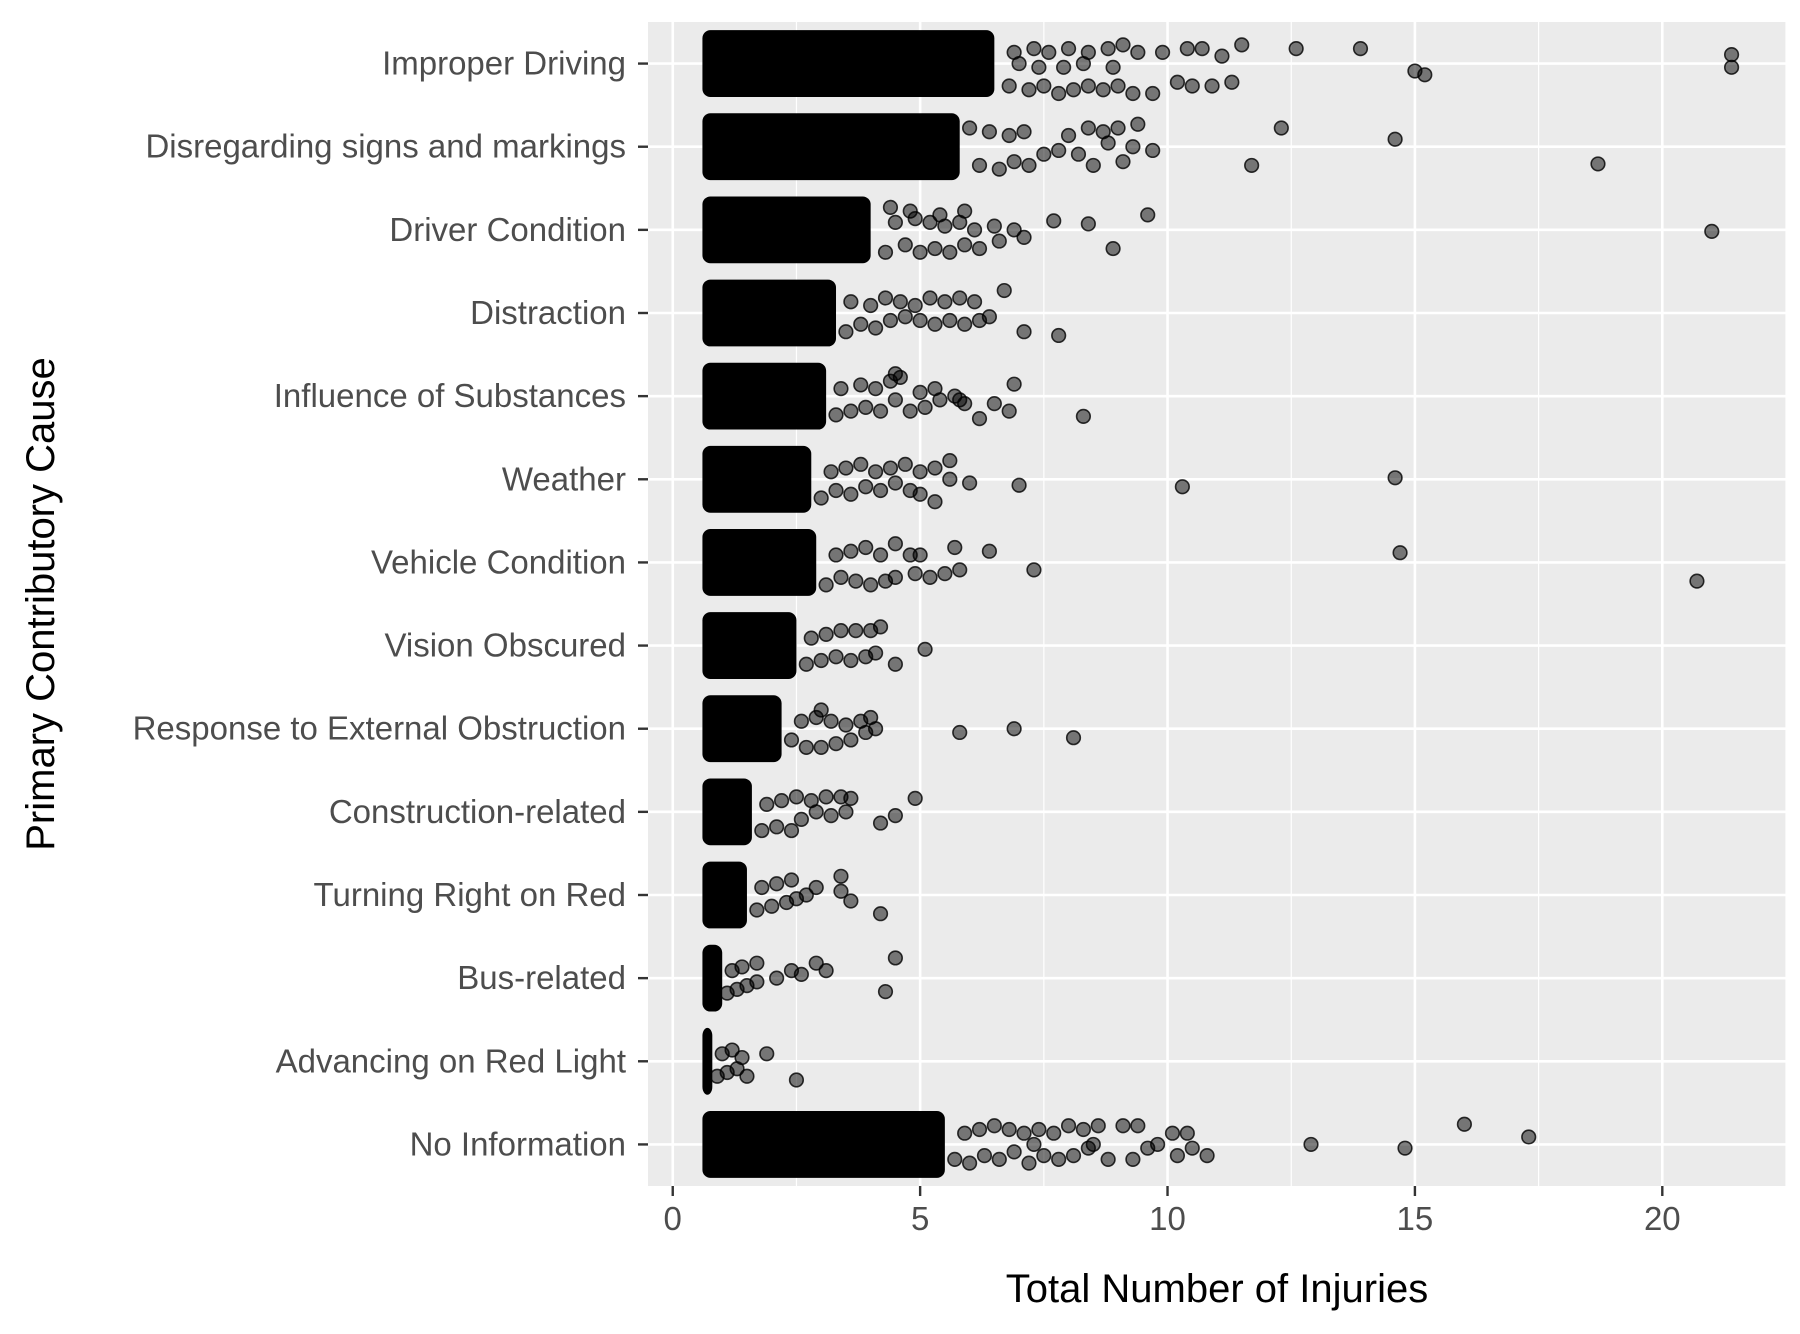 This screenshot has width=1800, height=1334. Describe the element at coordinates (1172, 1211) in the screenshot. I see `x-axis-ticks: 0 5 10 15 20` at that location.